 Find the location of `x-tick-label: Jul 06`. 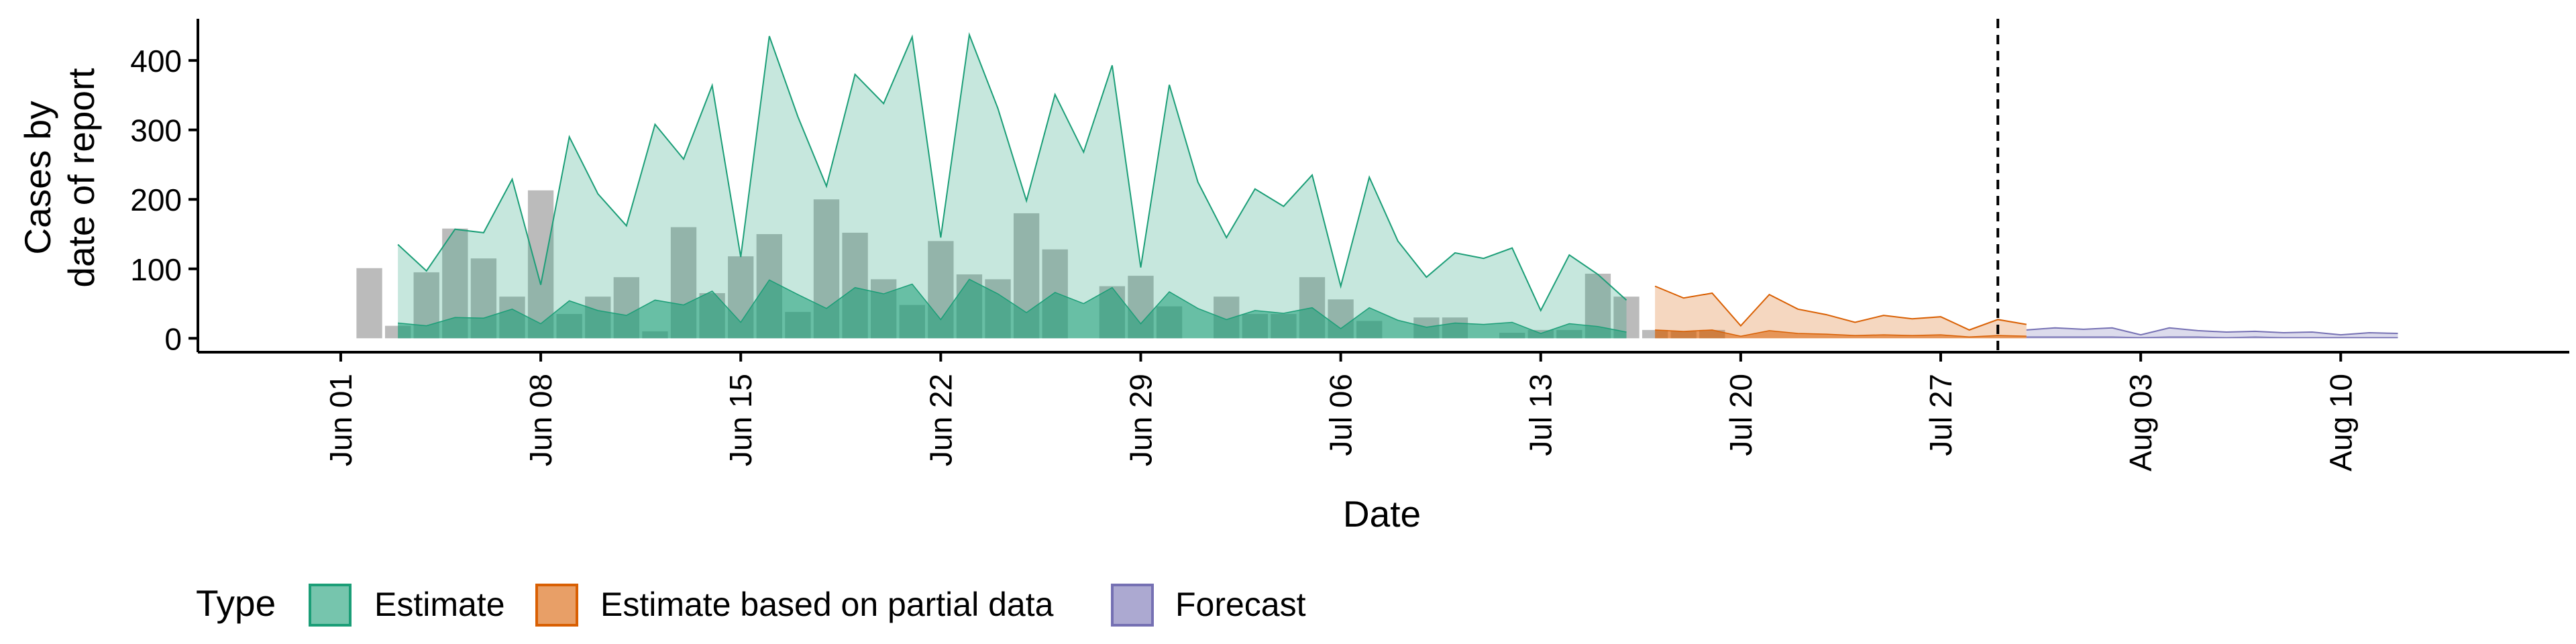

x-tick-label: Jul 06 is located at coordinates (1341, 415).